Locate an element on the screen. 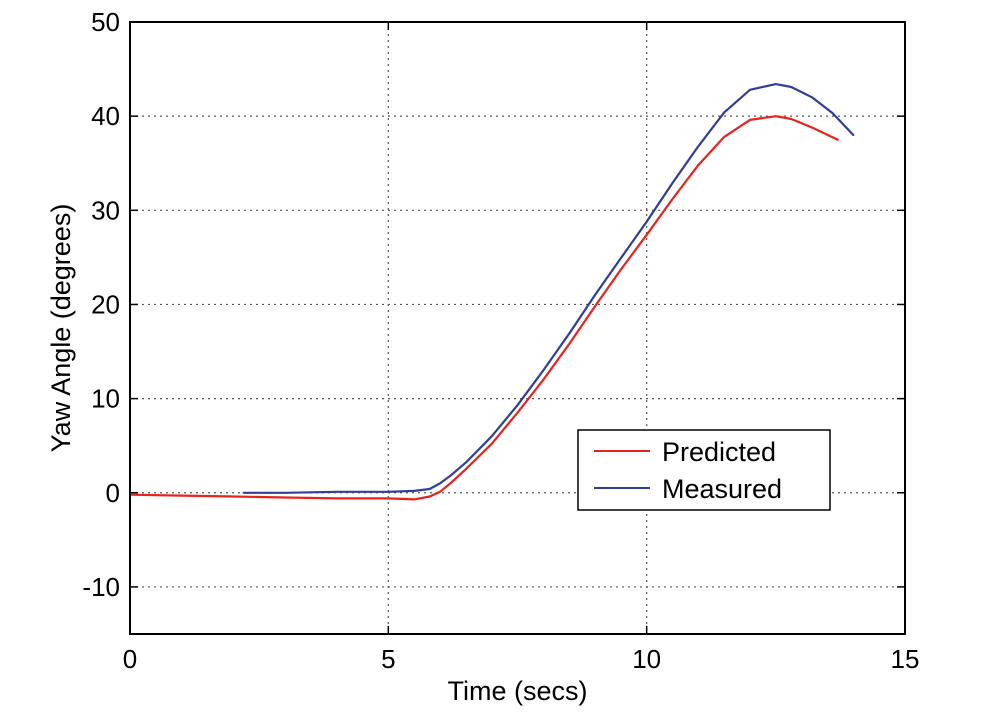 The image size is (1000, 715). legend-label-measured: Measured is located at coordinates (722, 489).